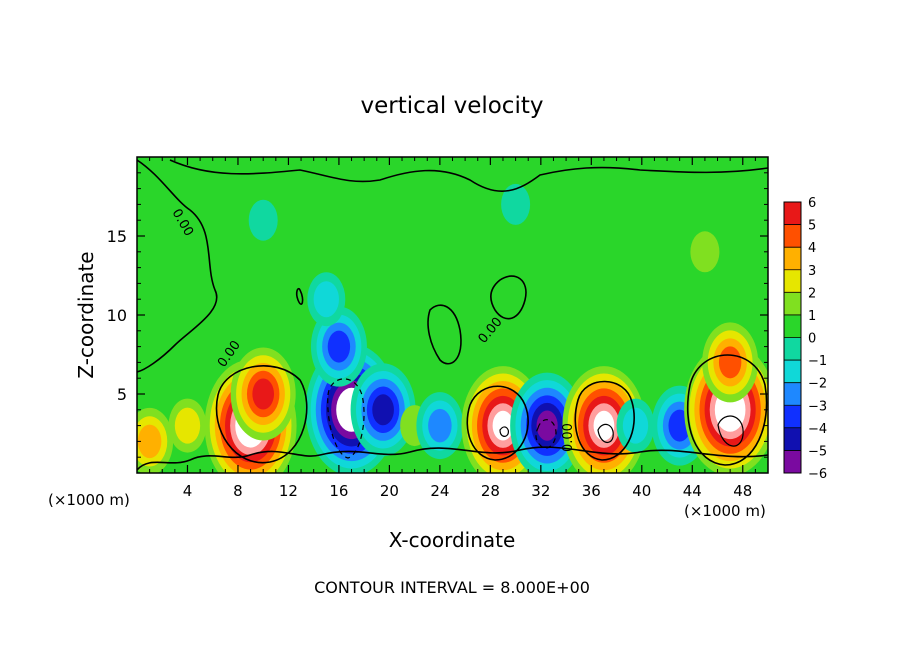 Image resolution: width=904 pixels, height=654 pixels. What do you see at coordinates (812, 316) in the screenshot?
I see `colorbar-label-7: 1` at bounding box center [812, 316].